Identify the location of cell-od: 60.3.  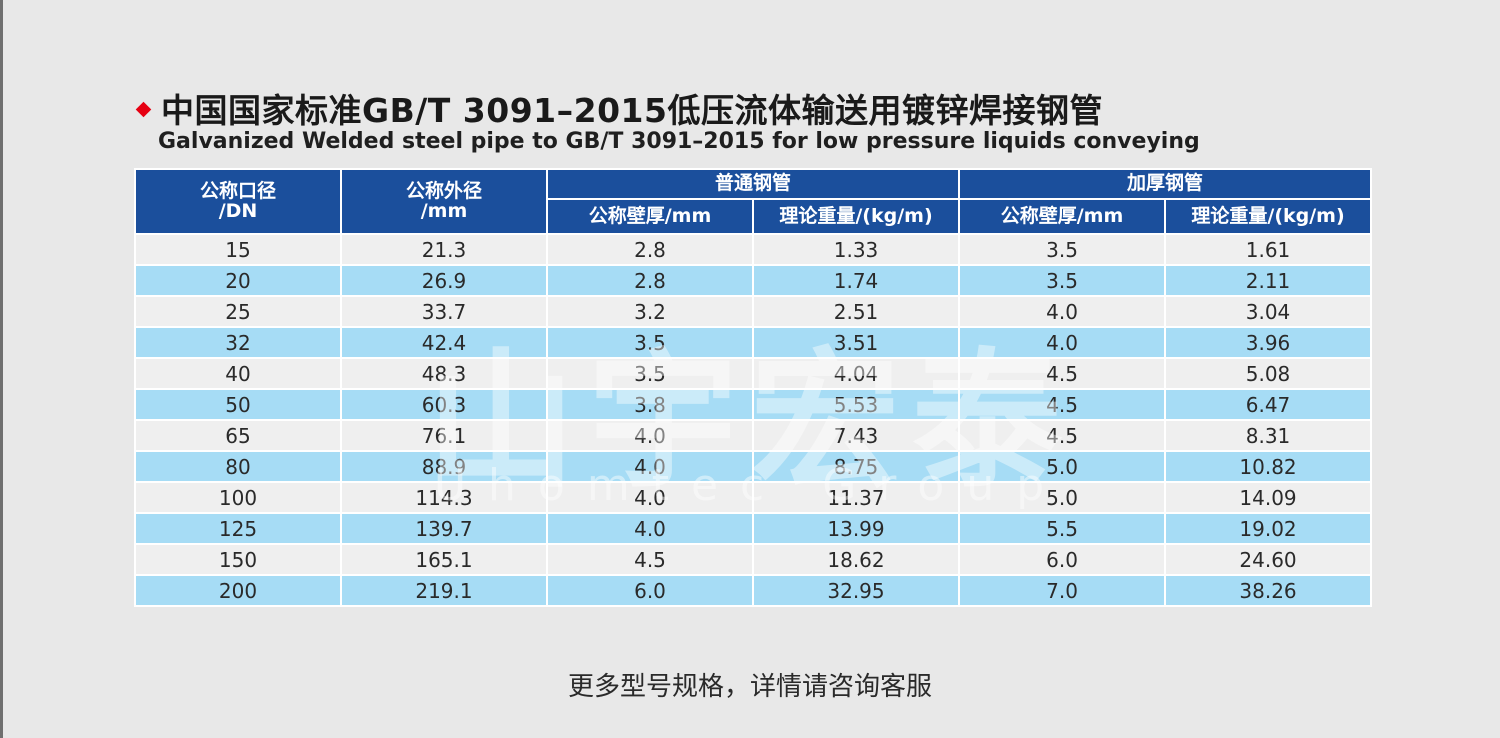
(444, 404).